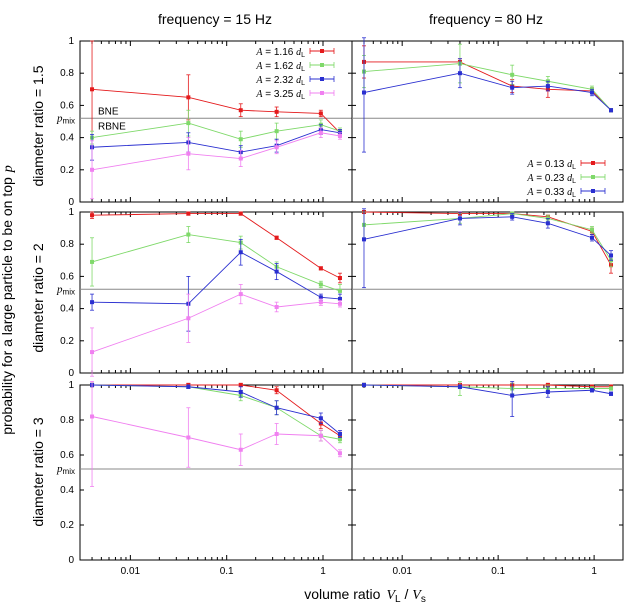  Describe the element at coordinates (280, 67) in the screenshot. I see `legend-entry-label: A = 1.62 dL` at that location.